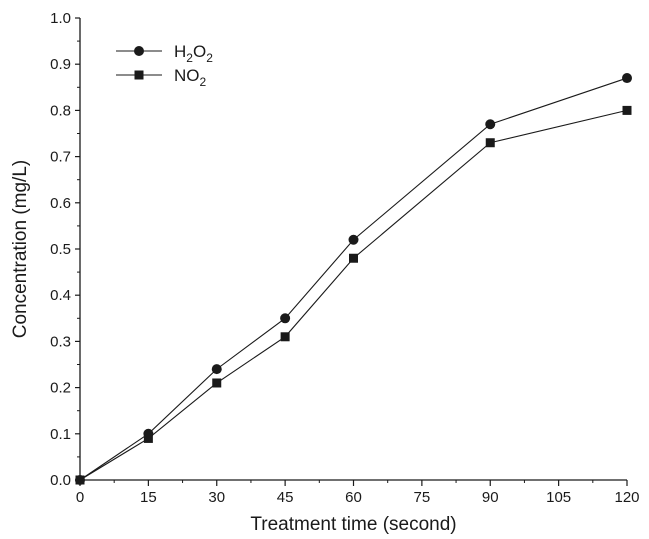  Describe the element at coordinates (285, 497) in the screenshot. I see `x-tick-label: 45` at that location.